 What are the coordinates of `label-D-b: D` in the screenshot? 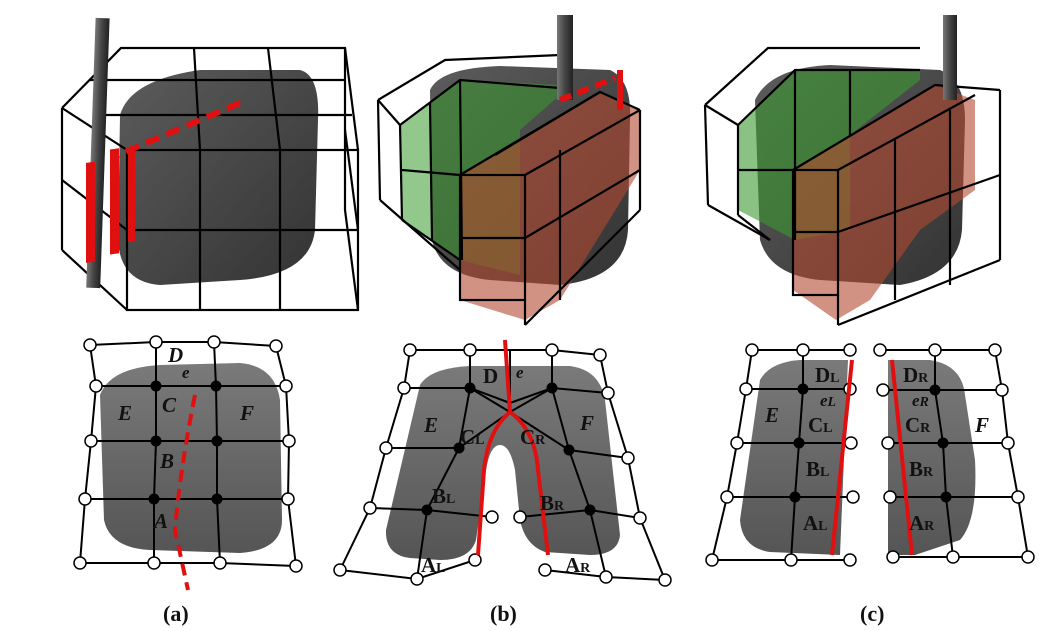 It's located at (490, 376).